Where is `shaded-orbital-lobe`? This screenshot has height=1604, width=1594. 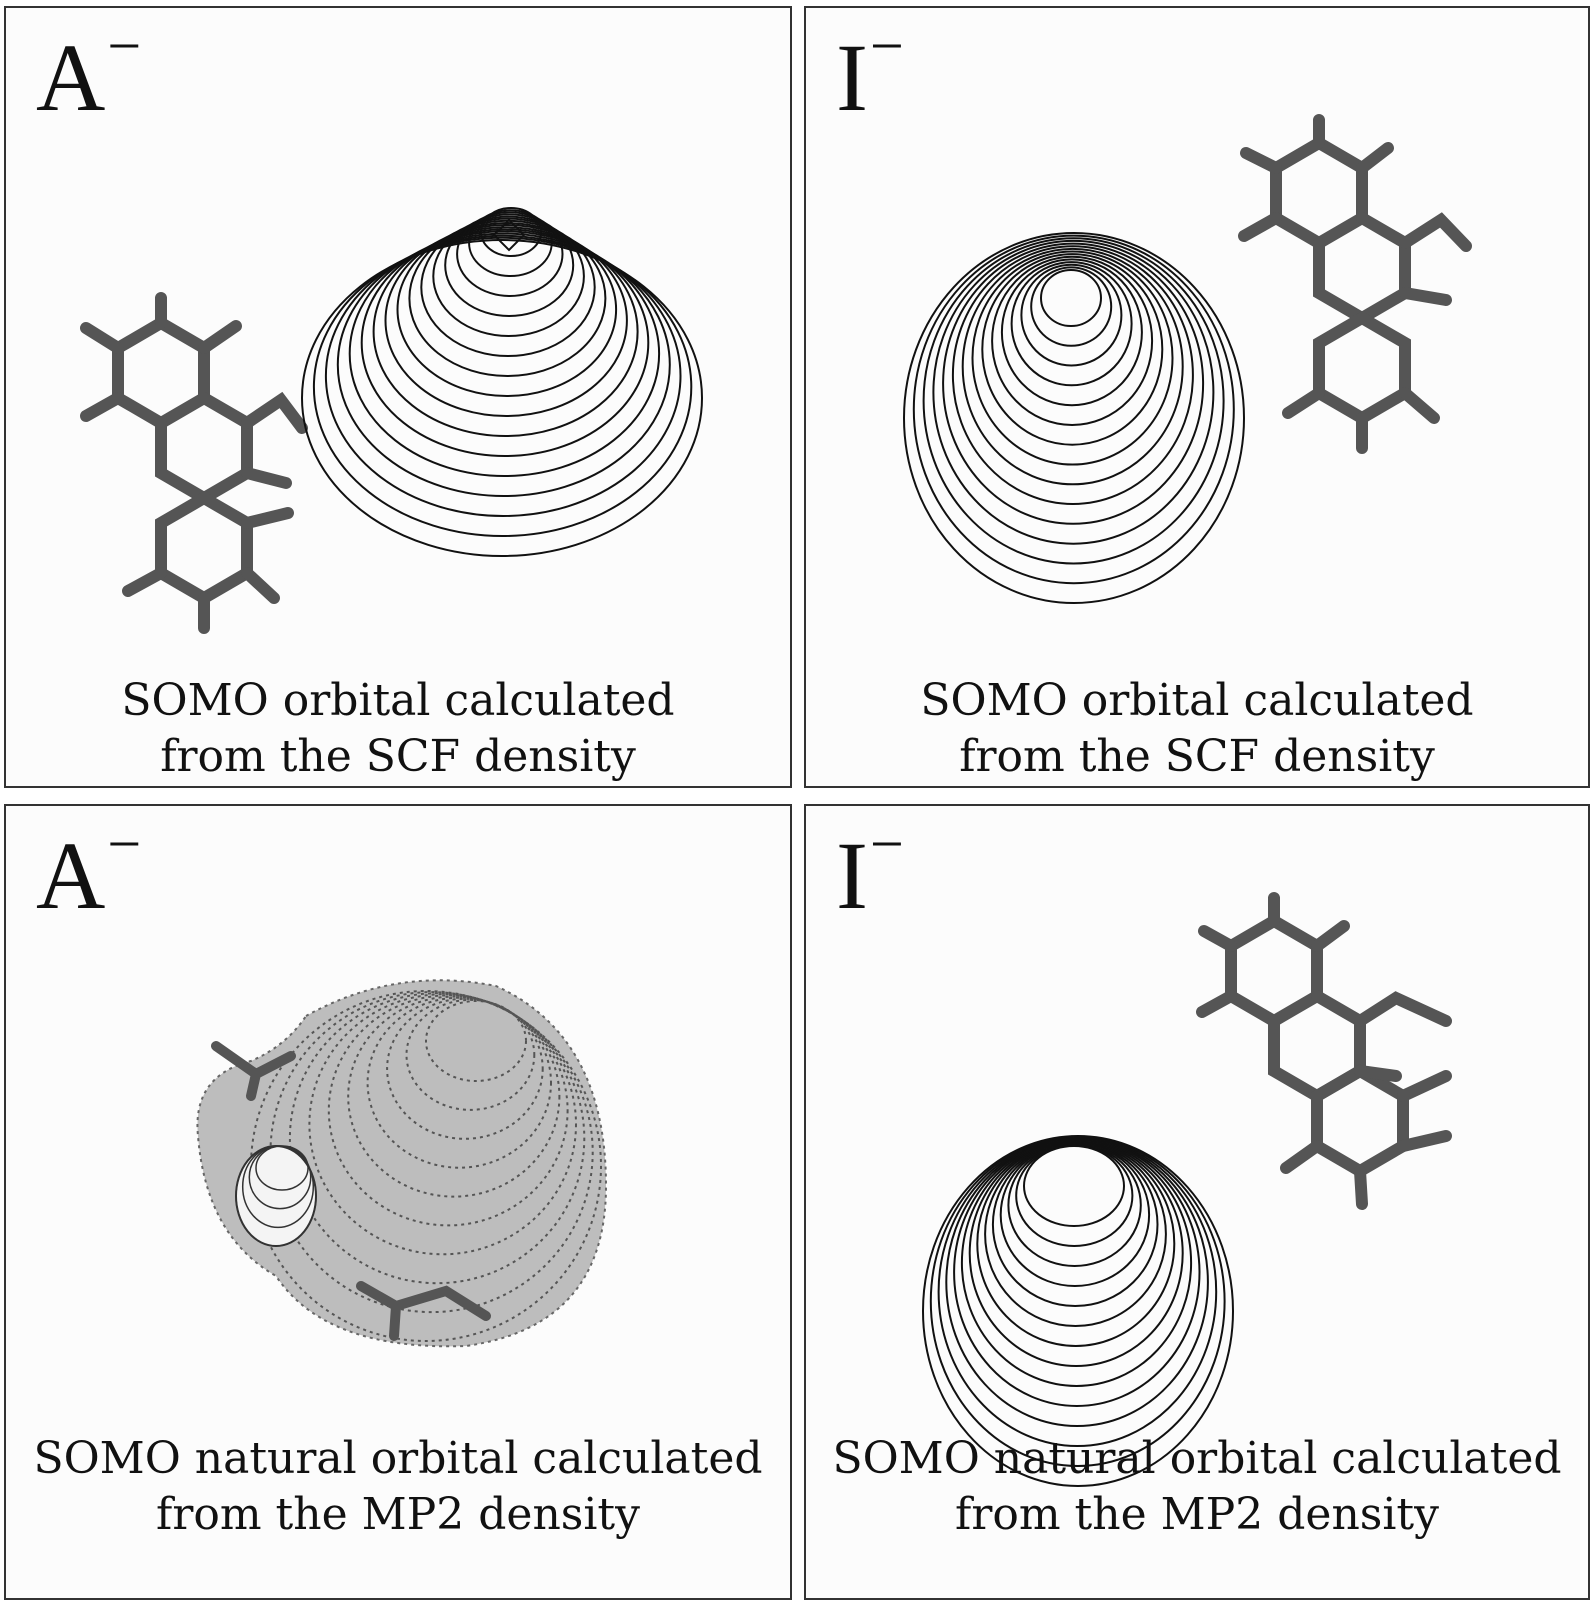
shaded-orbital-lobe is located at coordinates (402, 1163).